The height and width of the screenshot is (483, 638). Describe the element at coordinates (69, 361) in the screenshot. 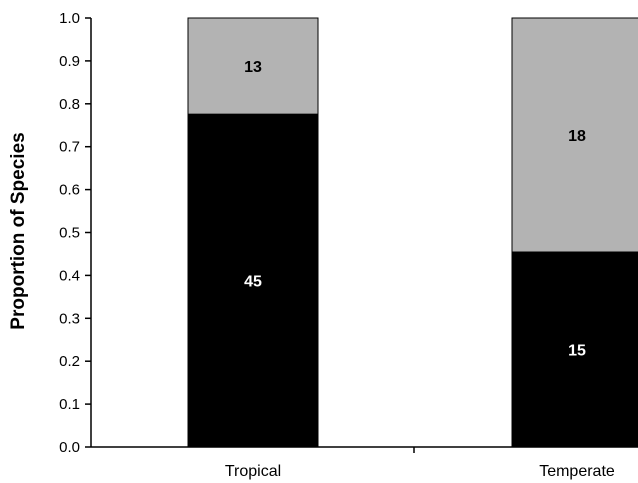

I see `y-tick-label: 0.2` at that location.